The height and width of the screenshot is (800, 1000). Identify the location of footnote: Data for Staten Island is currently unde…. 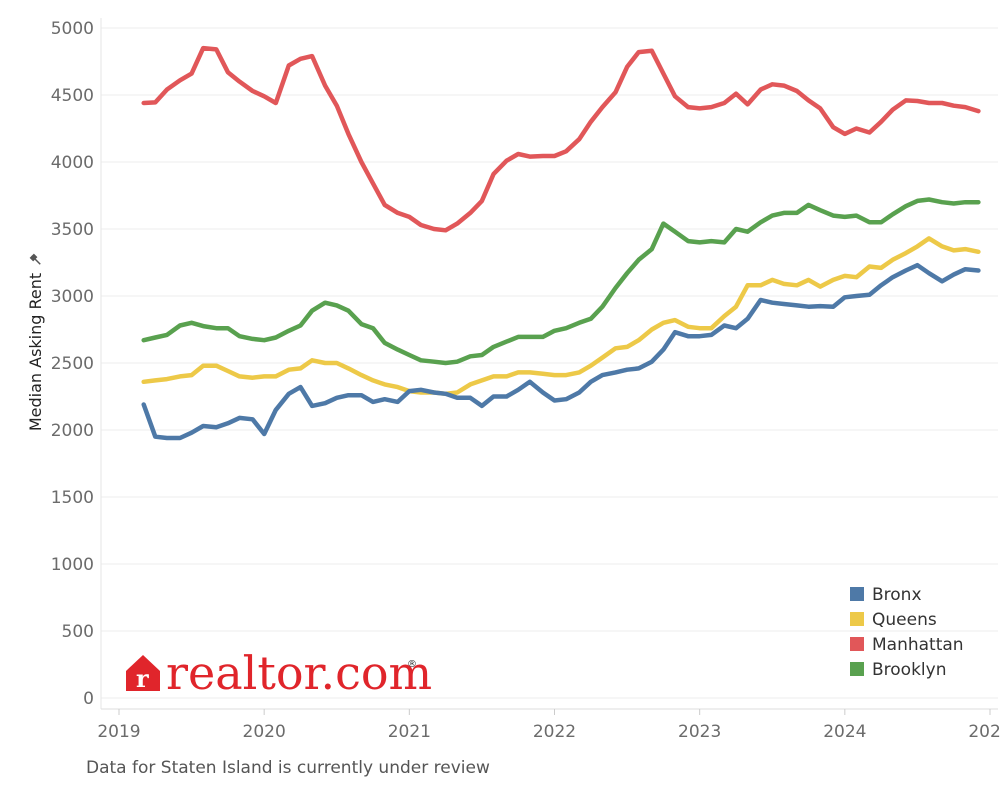
(288, 768).